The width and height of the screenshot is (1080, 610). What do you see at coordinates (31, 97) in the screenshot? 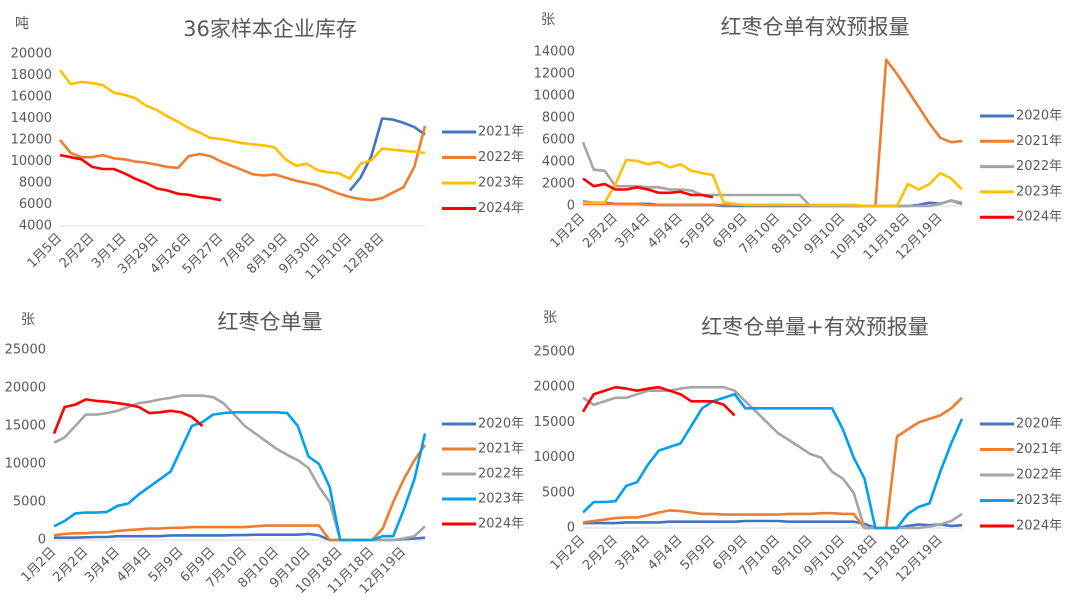
I see `y-tick-label: 16000` at bounding box center [31, 97].